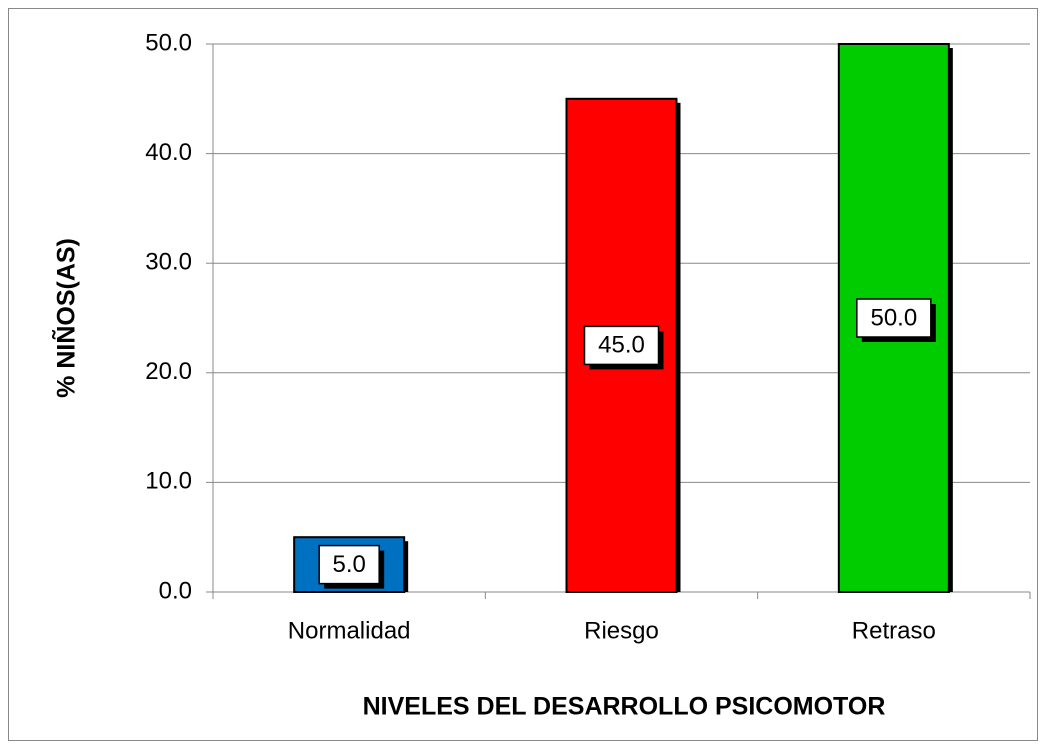  What do you see at coordinates (168, 371) in the screenshot?
I see `y-tick-label: 20.0` at bounding box center [168, 371].